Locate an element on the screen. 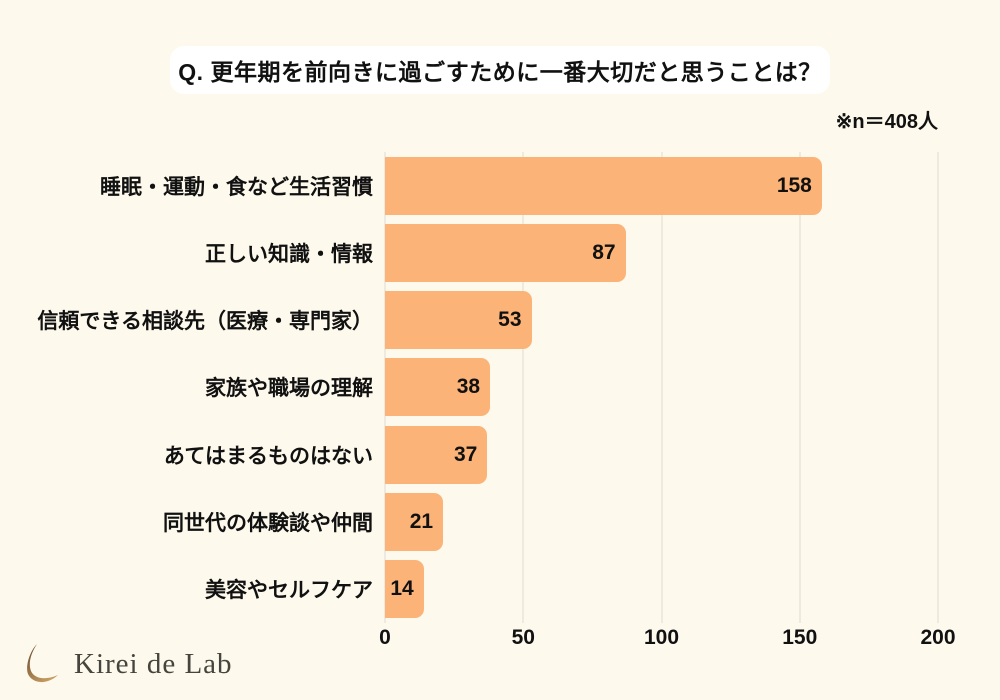 Image resolution: width=1000 pixels, height=700 pixels. brand-logo-text: Kirei de Lab is located at coordinates (153, 663).